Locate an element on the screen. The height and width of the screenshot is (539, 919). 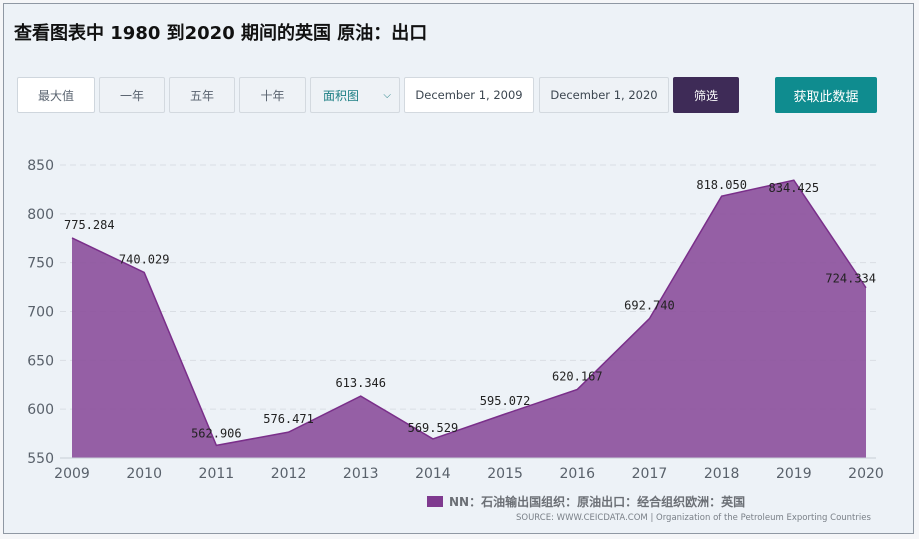
chart-legend: NN ：石油输出国组织：原油出口：经合组织欧洲：英国 is located at coordinates (586, 501).